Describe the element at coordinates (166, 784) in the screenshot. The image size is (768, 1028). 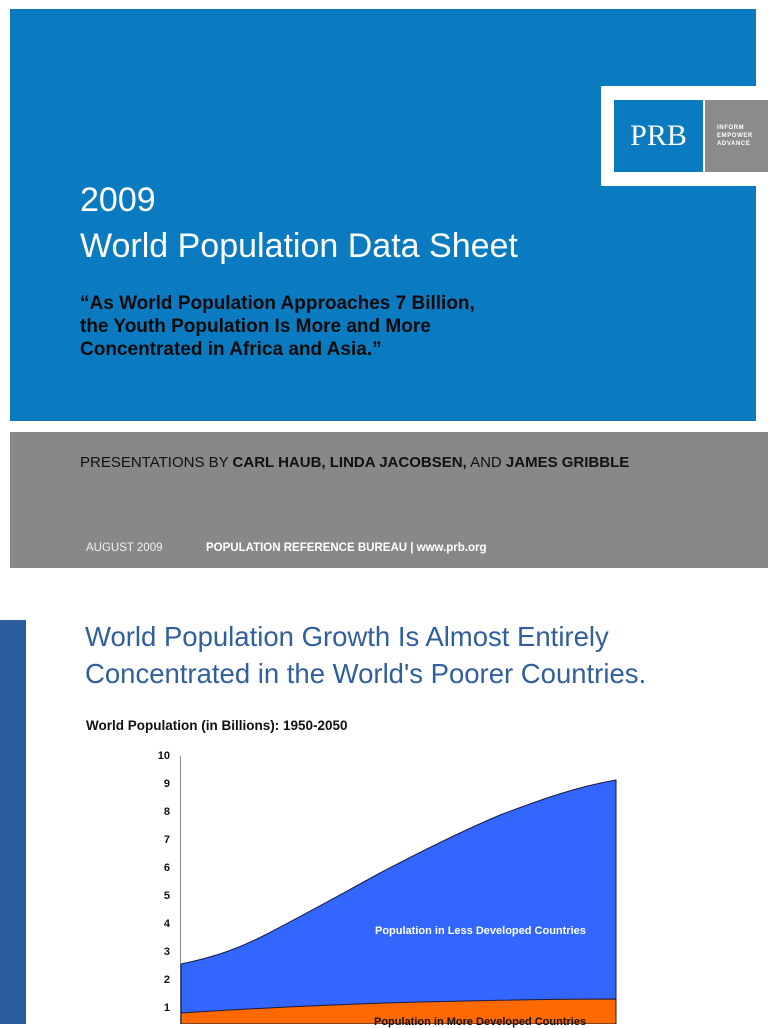
I see `y-tick-9: 9` at that location.